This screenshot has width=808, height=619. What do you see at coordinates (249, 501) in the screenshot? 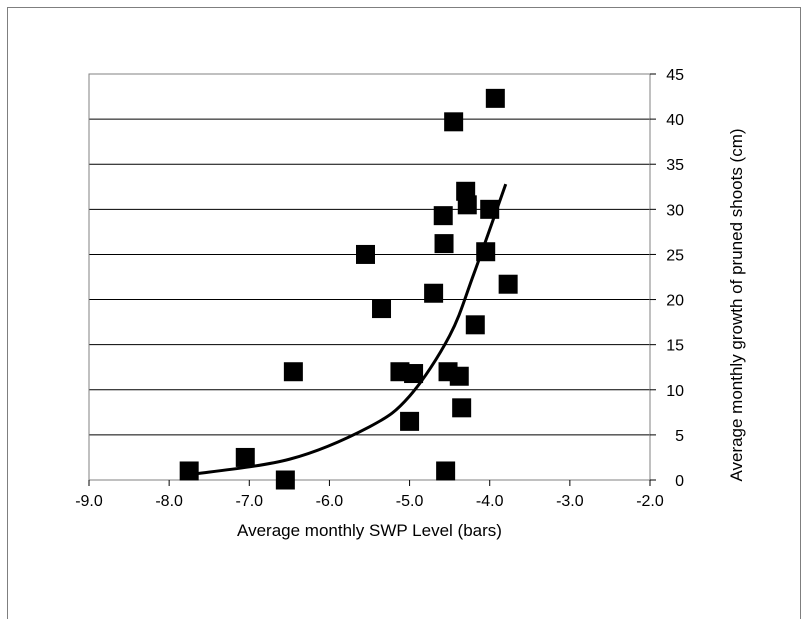
I see `x-tick-label: -7.0` at bounding box center [249, 501].